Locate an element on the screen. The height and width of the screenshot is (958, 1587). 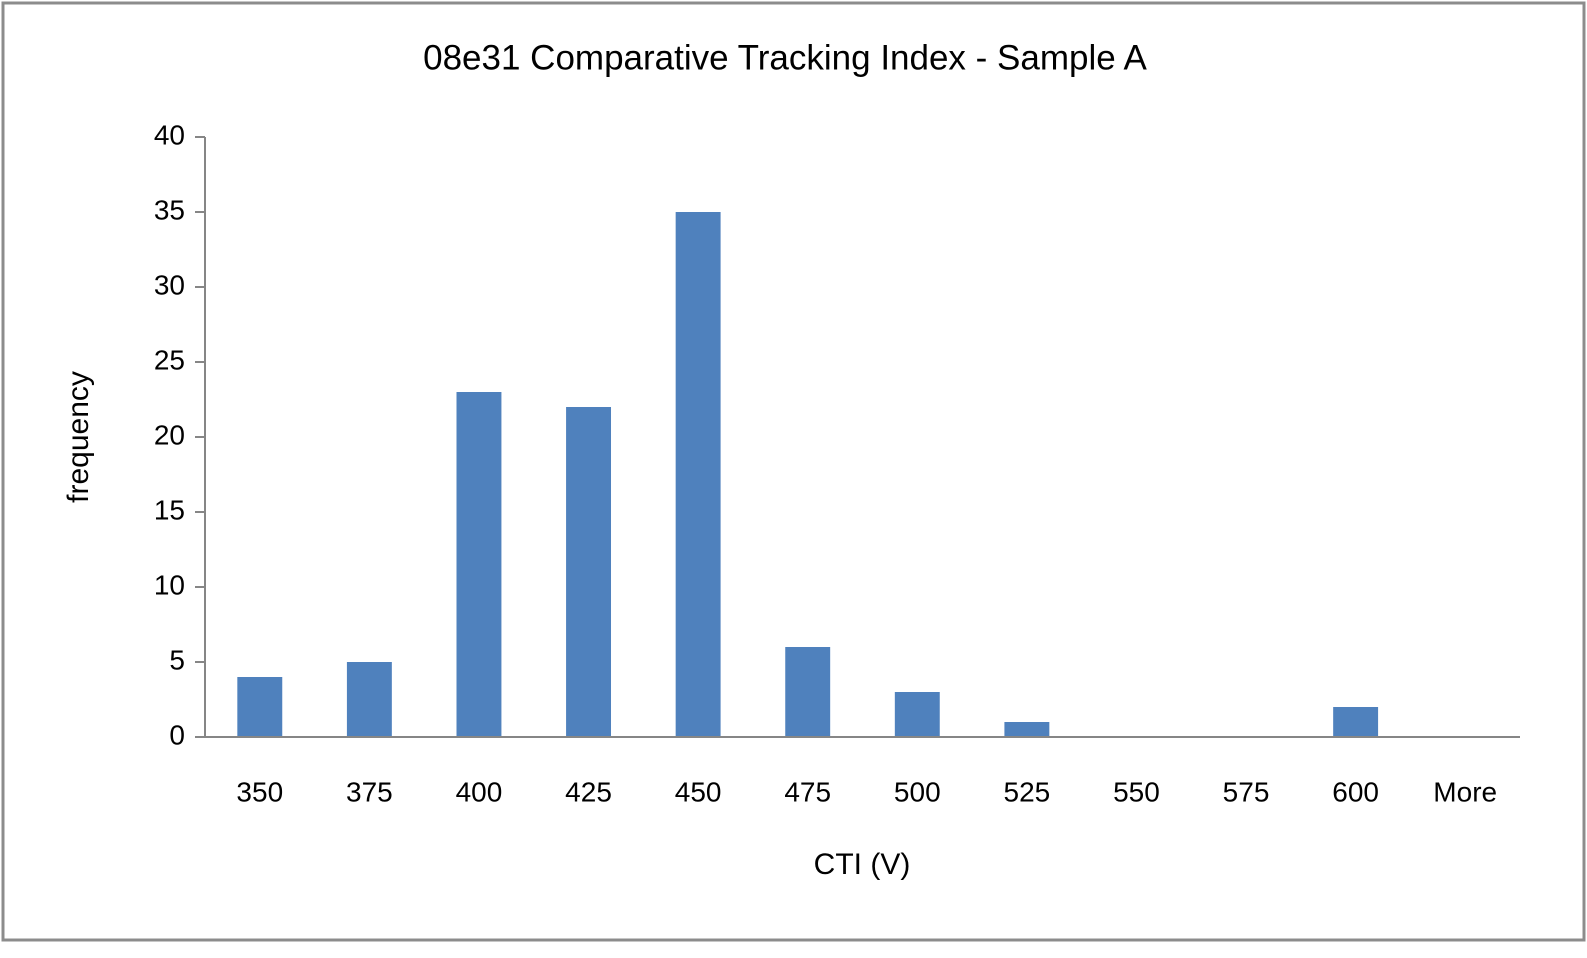
x-tick-label: 525 is located at coordinates (1027, 791).